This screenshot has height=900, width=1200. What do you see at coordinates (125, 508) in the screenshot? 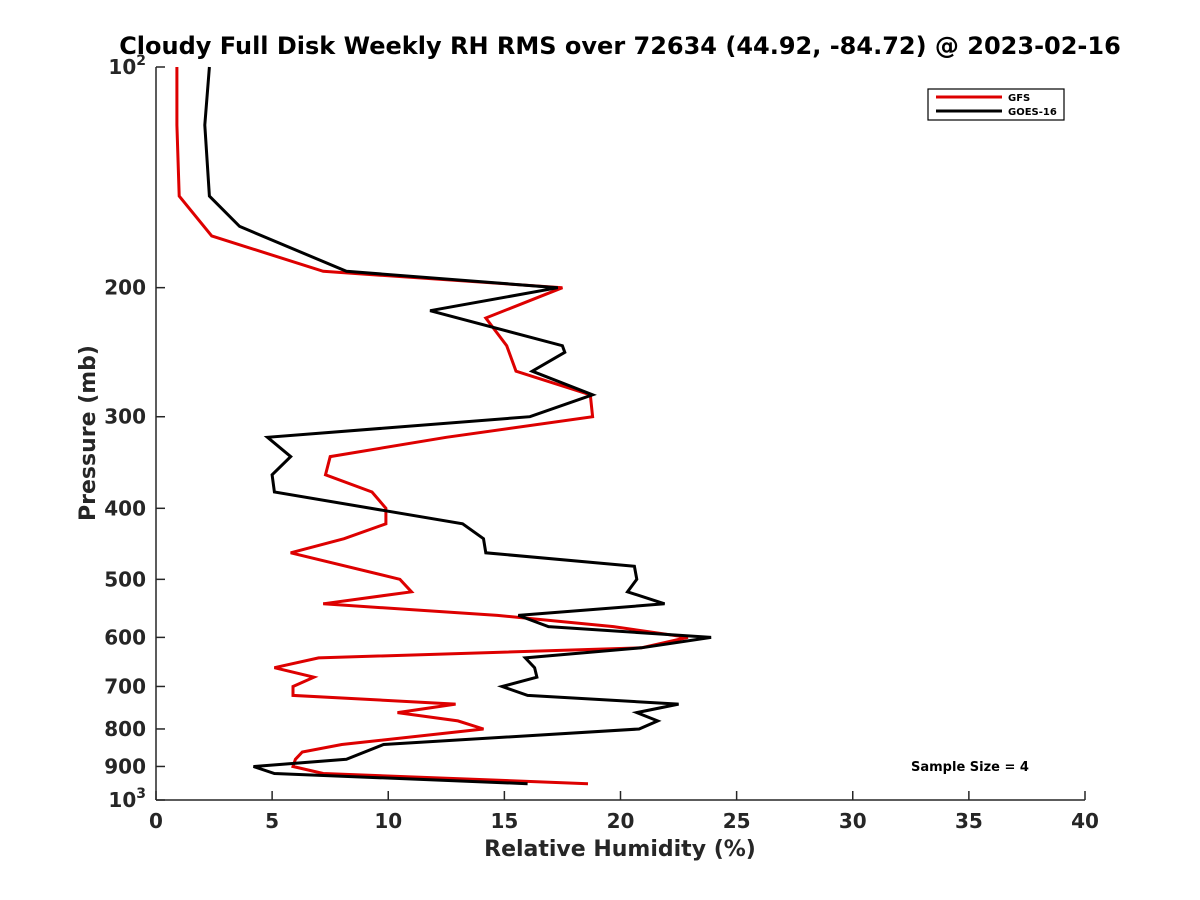
I see `y-tick-label: 400` at bounding box center [125, 508].